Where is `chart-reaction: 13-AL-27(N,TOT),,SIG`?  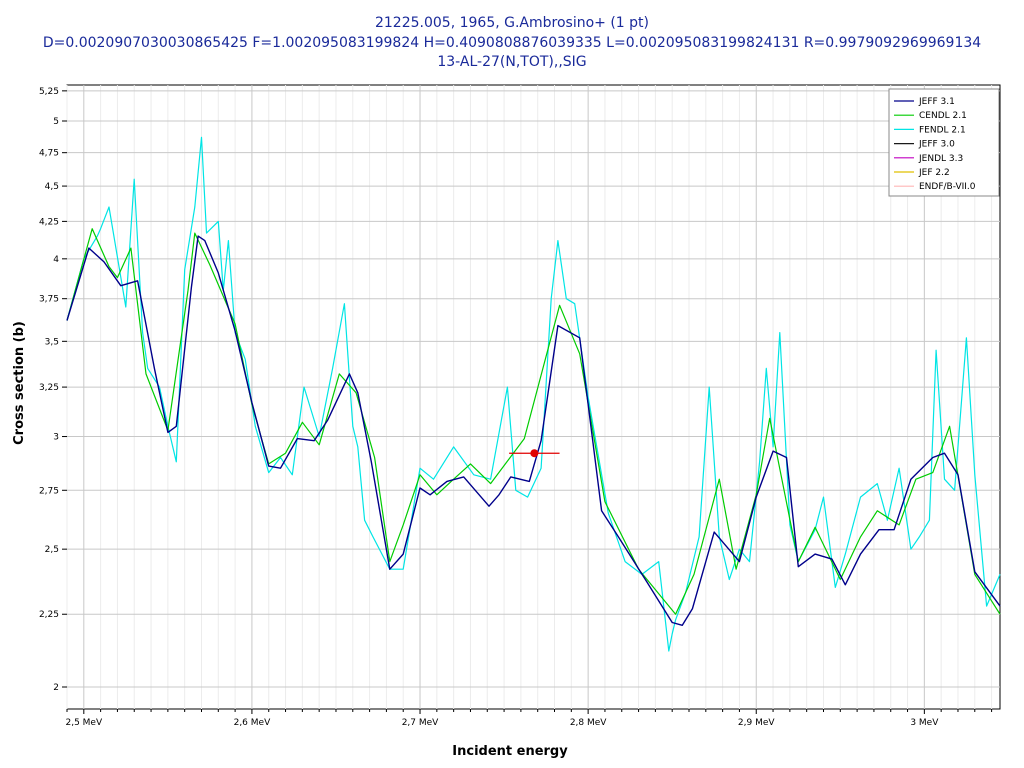 chart-reaction: 13-AL-27(N,TOT),,SIG is located at coordinates (512, 62).